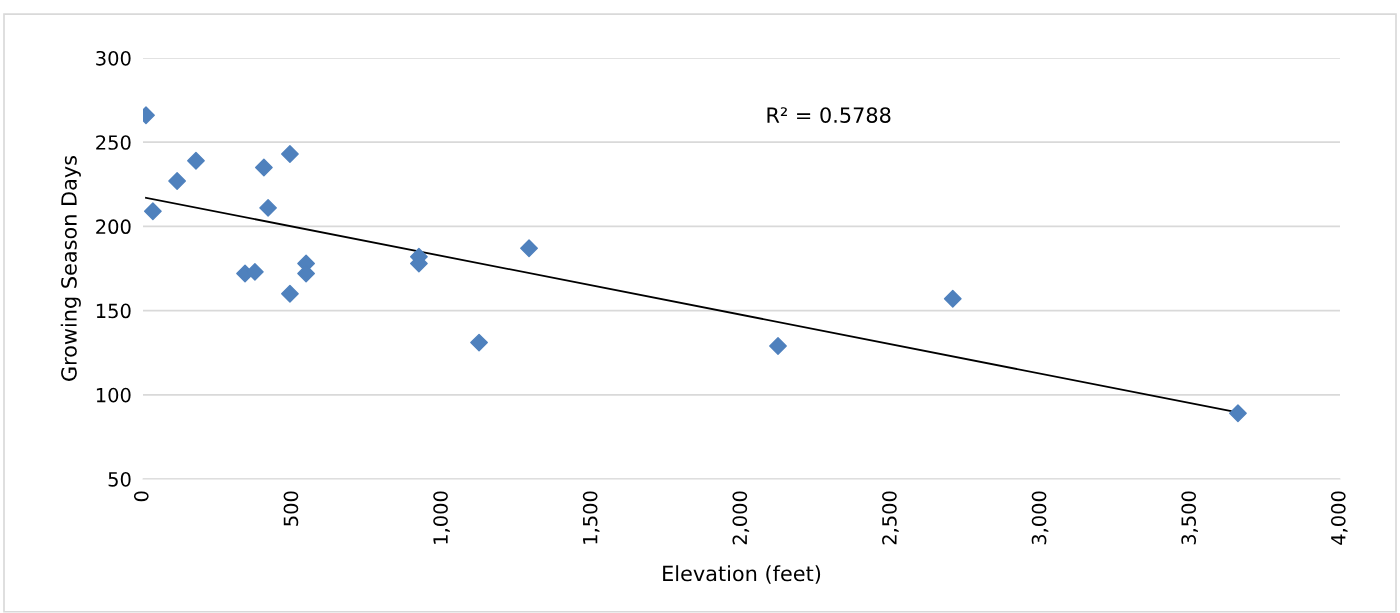  Describe the element at coordinates (829, 115) in the screenshot. I see `annotation: R² = 0.5788` at that location.